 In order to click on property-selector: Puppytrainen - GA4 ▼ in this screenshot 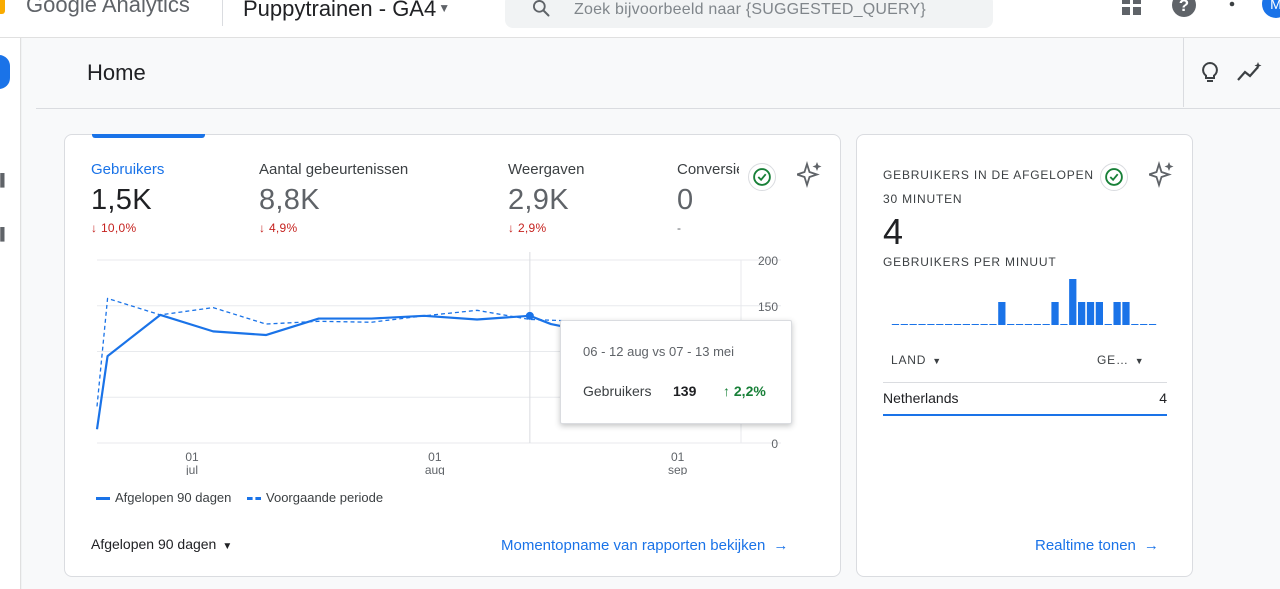, I will do `click(346, 11)`.